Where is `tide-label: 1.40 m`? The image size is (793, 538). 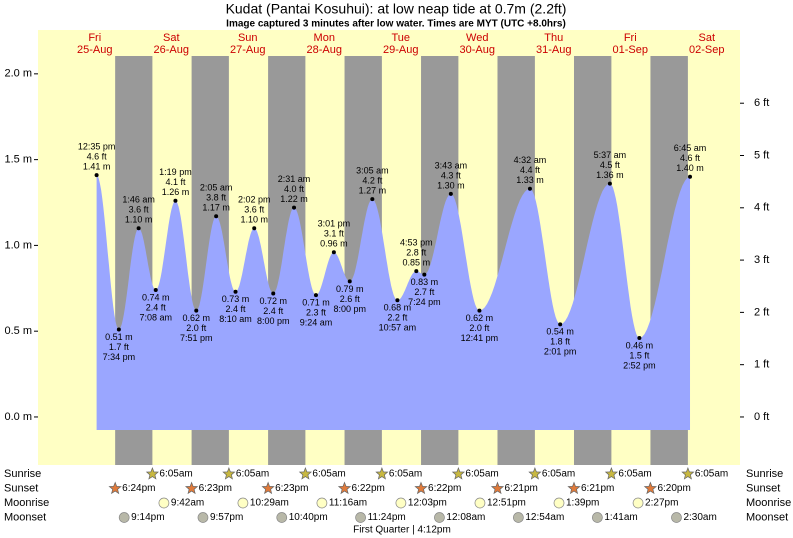 tide-label: 1.40 m is located at coordinates (690, 168).